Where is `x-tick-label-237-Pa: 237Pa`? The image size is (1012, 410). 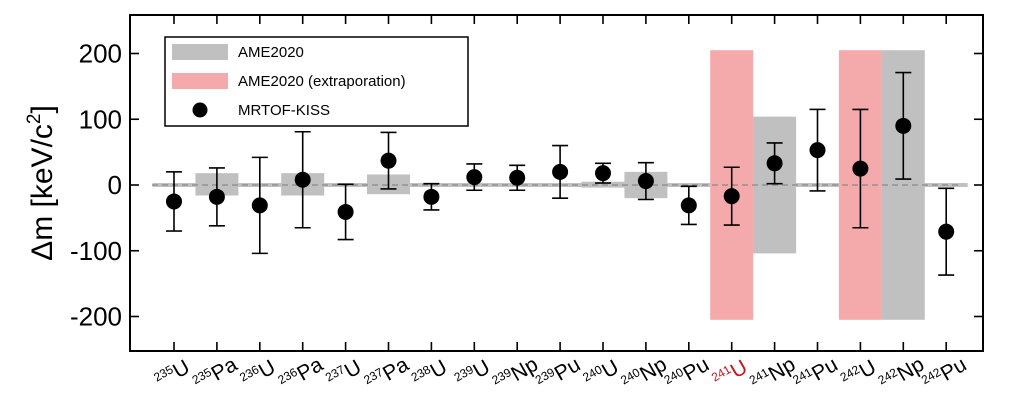 x-tick-label-237-Pa: 237Pa is located at coordinates (387, 374).